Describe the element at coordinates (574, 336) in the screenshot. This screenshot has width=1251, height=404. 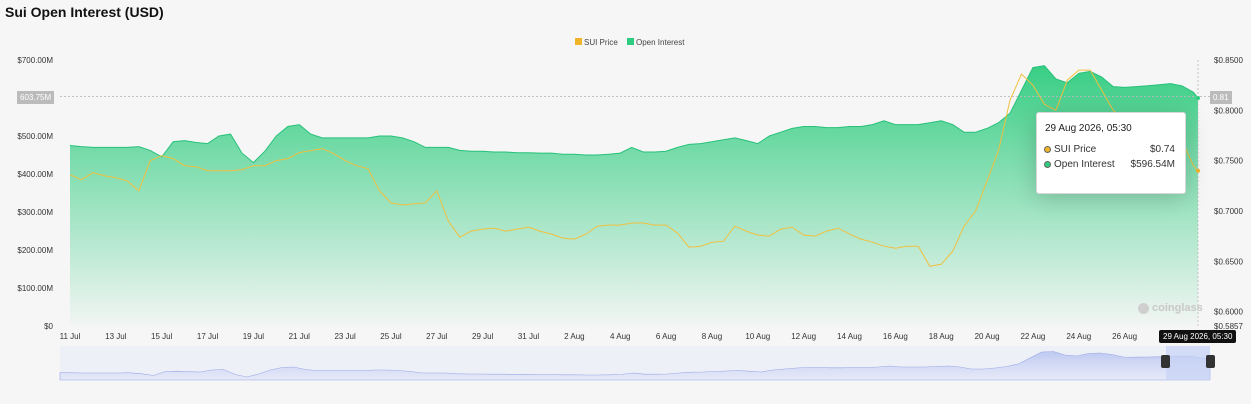
I see `x-tick-label: 2 Aug` at that location.